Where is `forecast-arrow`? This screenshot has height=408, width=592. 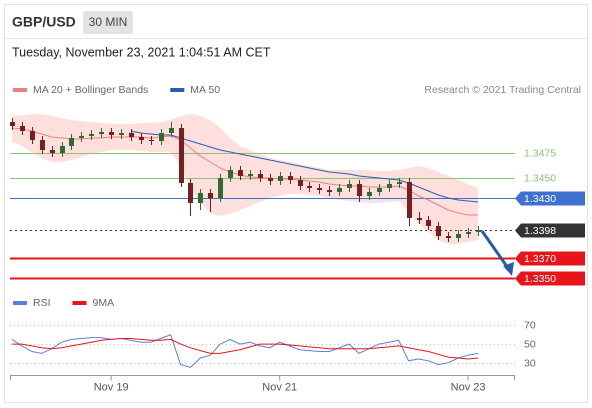
forecast-arrow is located at coordinates (495, 249).